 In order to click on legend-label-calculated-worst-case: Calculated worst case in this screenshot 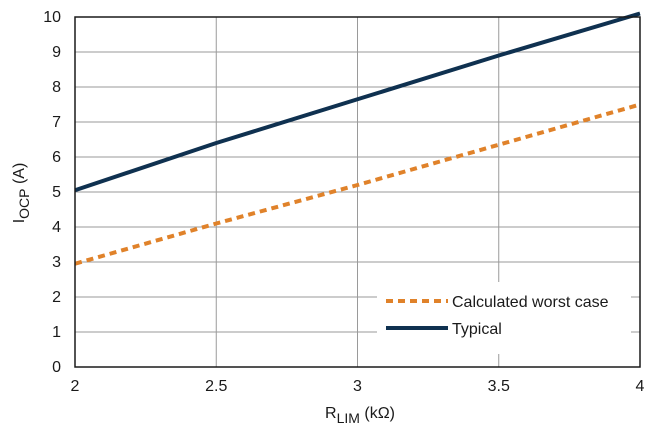, I will do `click(530, 302)`.